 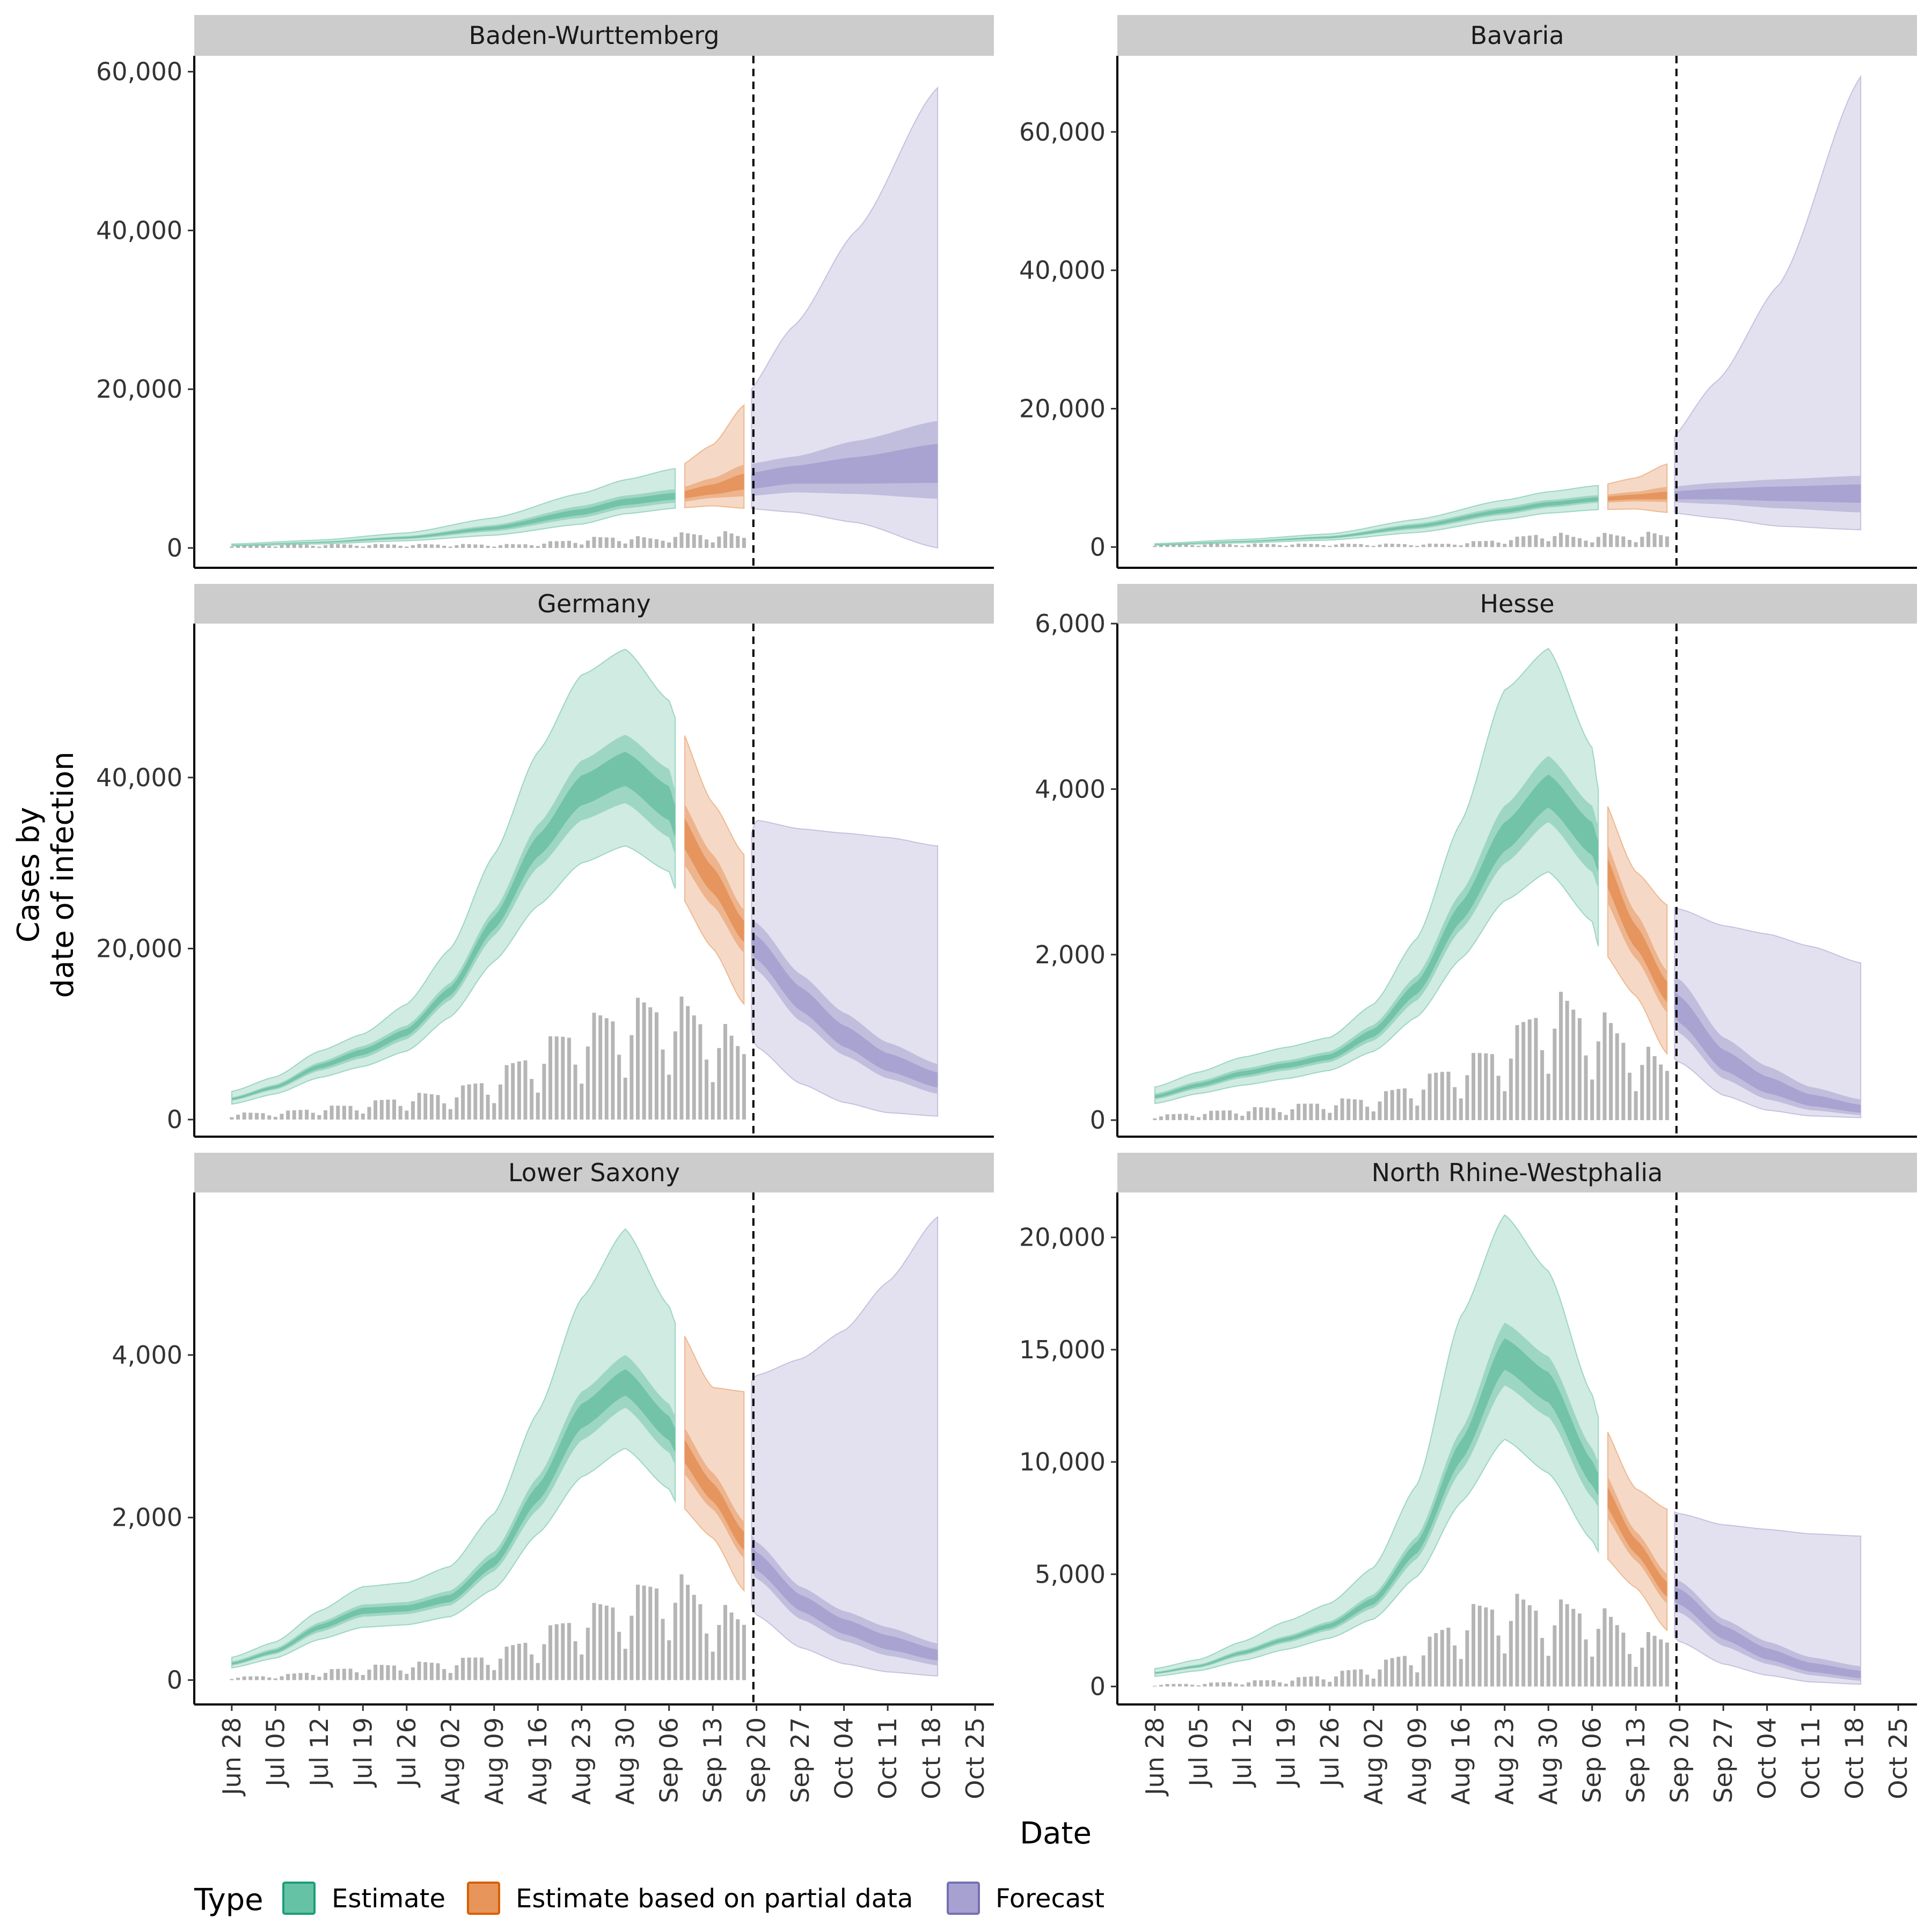 What do you see at coordinates (594, 35) in the screenshot?
I see `strip-baden-wurttemberg` at bounding box center [594, 35].